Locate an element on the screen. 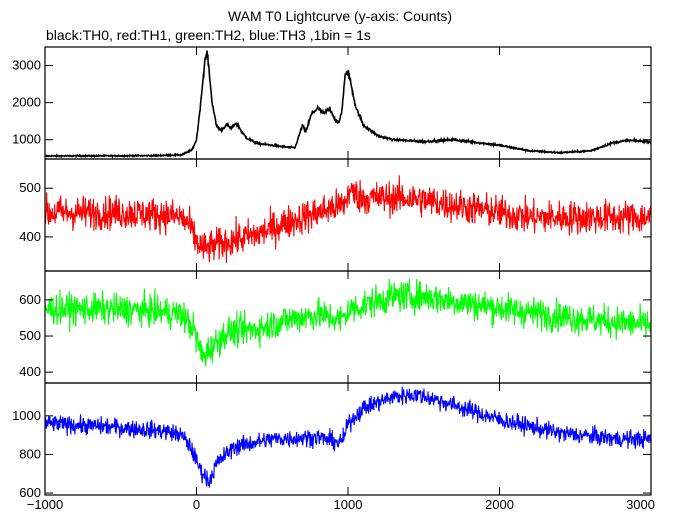 The width and height of the screenshot is (680, 515). chart-title: WAM T0 Lightcurve (y-axis: Counts) is located at coordinates (340, 16).